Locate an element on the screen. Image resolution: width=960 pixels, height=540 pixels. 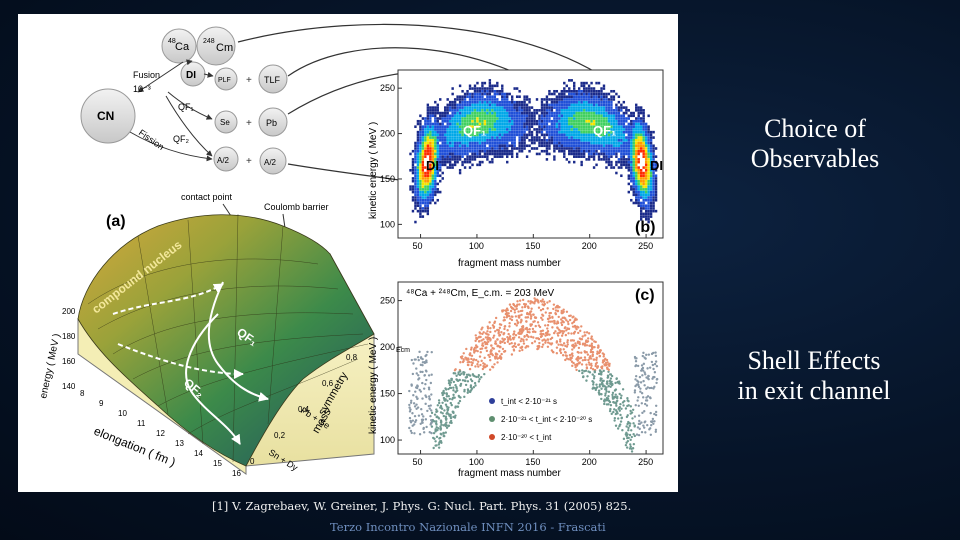
x-tick-label: 200 is located at coordinates (589, 246).